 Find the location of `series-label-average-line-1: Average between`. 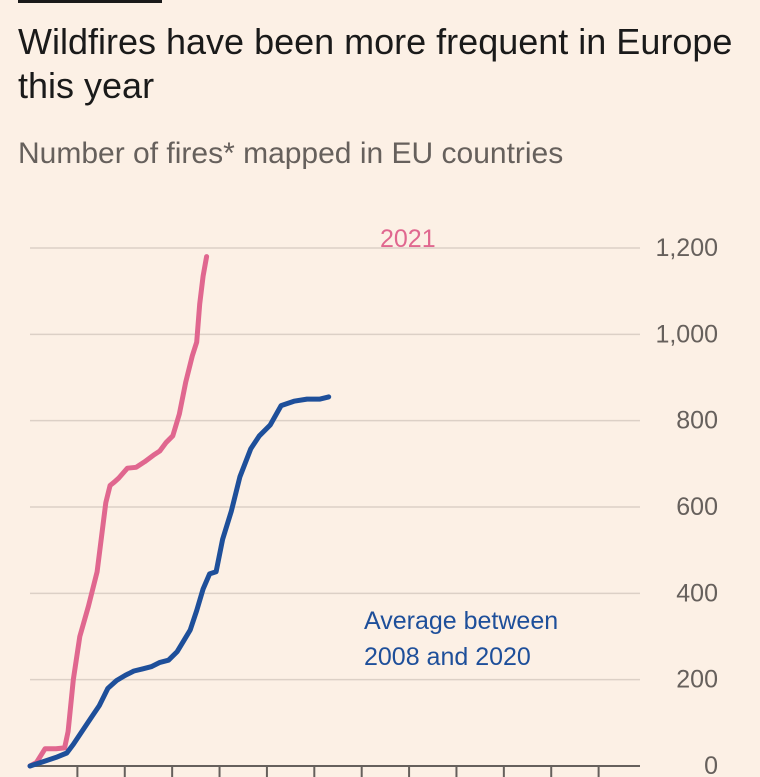

series-label-average-line-1: Average between is located at coordinates (461, 621).